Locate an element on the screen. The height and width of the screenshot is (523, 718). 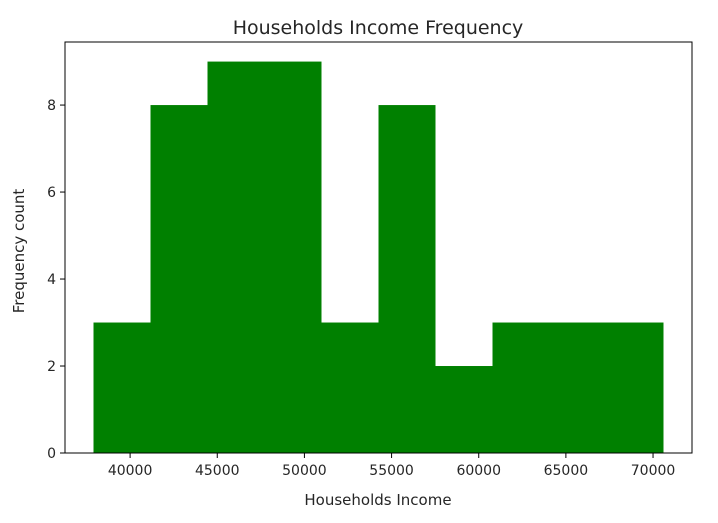
y-tick-label: 2 is located at coordinates (51, 367).